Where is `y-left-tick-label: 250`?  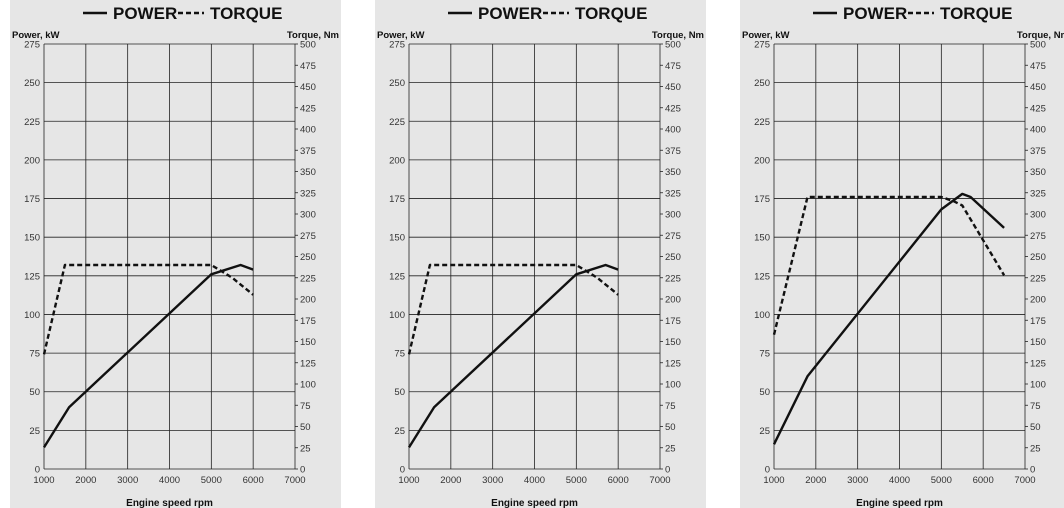 y-left-tick-label: 250 is located at coordinates (397, 83).